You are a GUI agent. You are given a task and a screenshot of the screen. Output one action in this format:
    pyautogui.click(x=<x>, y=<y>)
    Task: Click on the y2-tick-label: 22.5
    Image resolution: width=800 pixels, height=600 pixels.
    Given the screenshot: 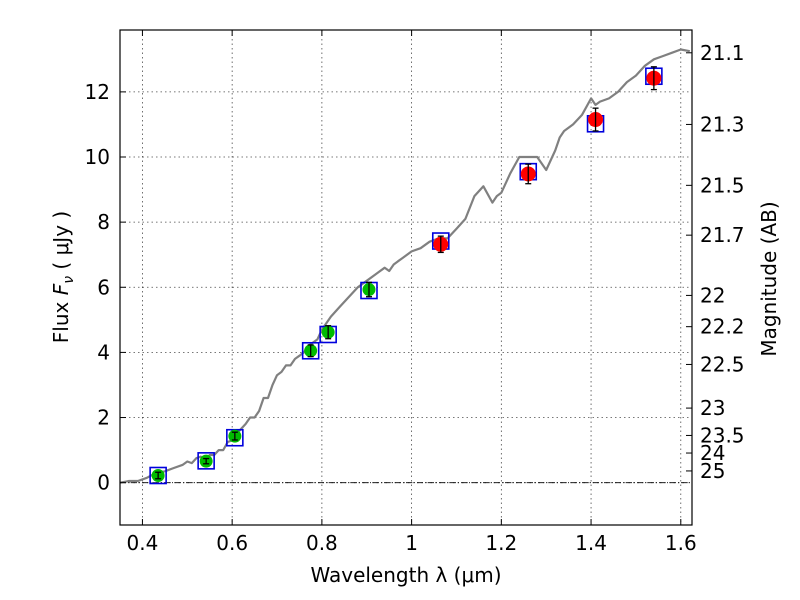 What is the action you would take?
    pyautogui.click(x=722, y=364)
    